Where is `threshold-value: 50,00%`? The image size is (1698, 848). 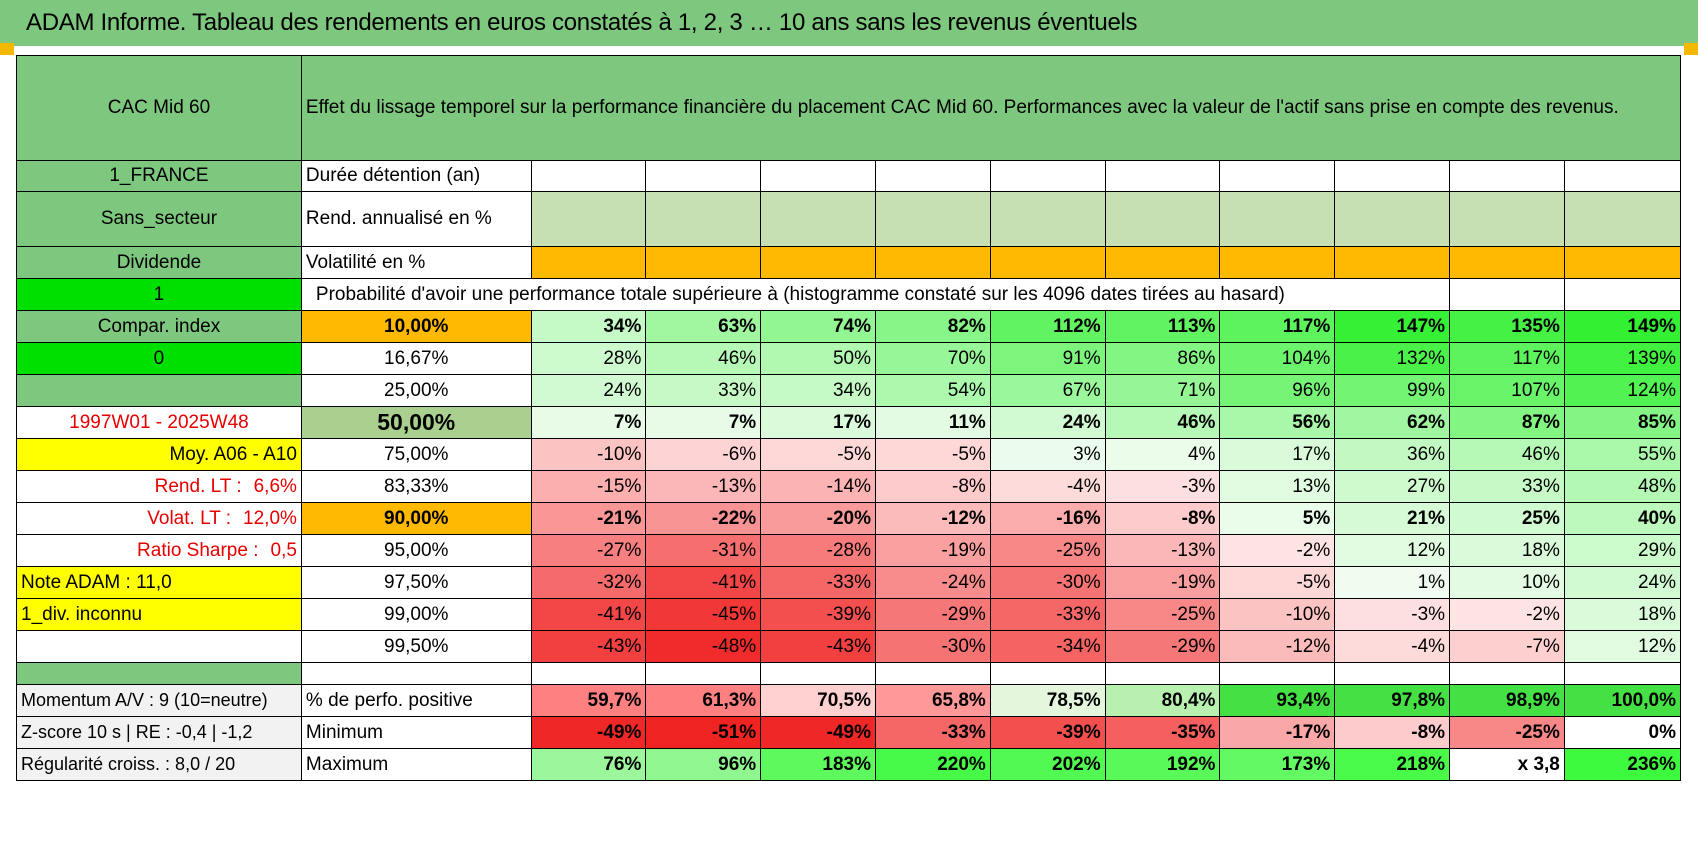
threshold-value: 50,00% is located at coordinates (416, 422).